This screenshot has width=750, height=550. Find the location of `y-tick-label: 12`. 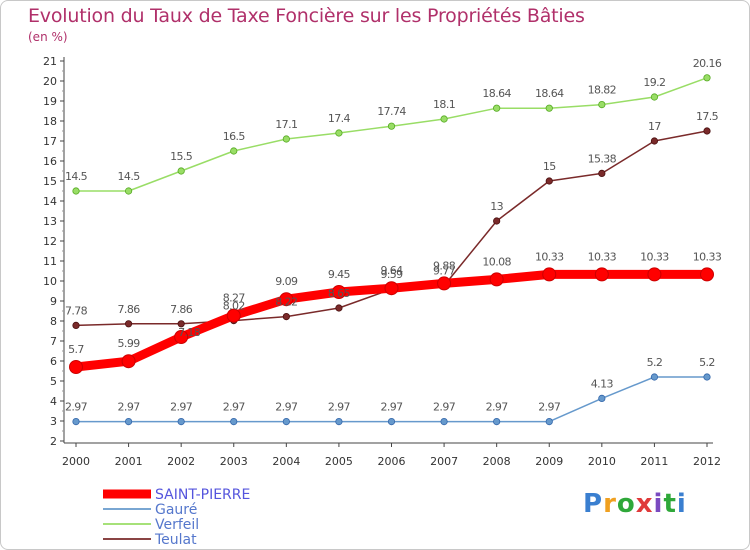

y-tick-label: 12 is located at coordinates (50, 241).